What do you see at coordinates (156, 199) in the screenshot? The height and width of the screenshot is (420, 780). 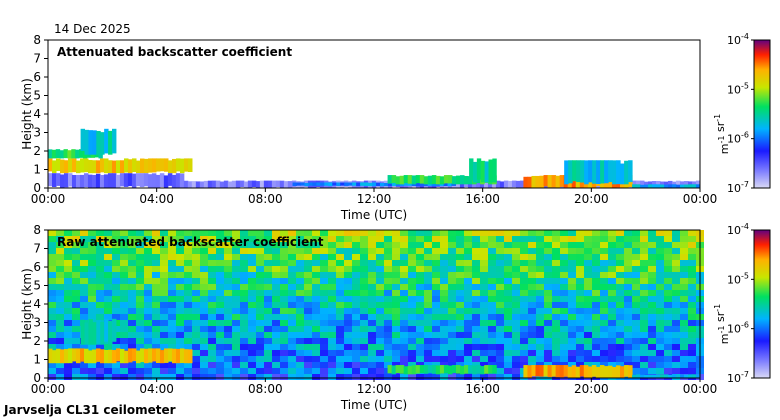 I see `panel1-xtick-label: 04:00` at bounding box center [156, 199].